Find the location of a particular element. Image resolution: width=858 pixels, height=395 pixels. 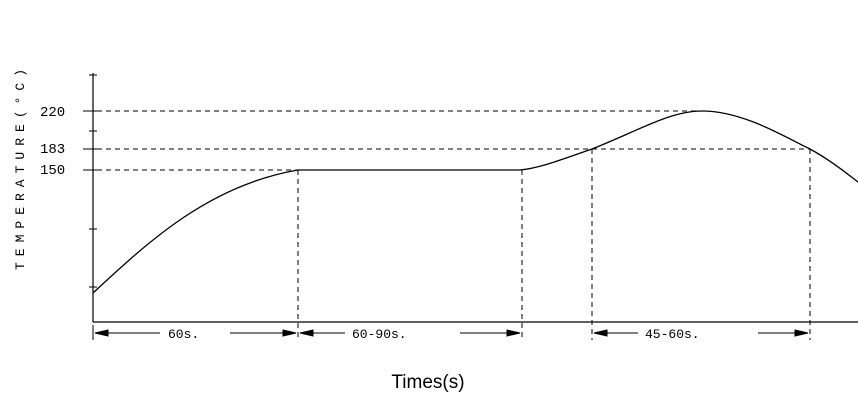

y-tick-150: 150 is located at coordinates (52, 171).